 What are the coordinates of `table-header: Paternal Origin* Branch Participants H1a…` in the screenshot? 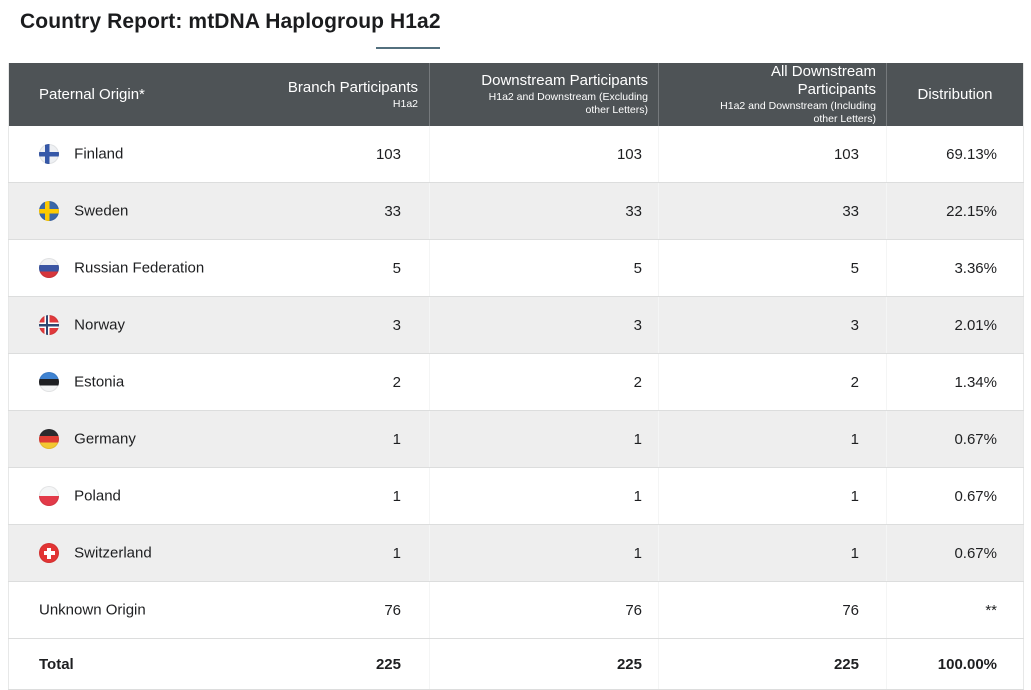 It's located at (516, 94).